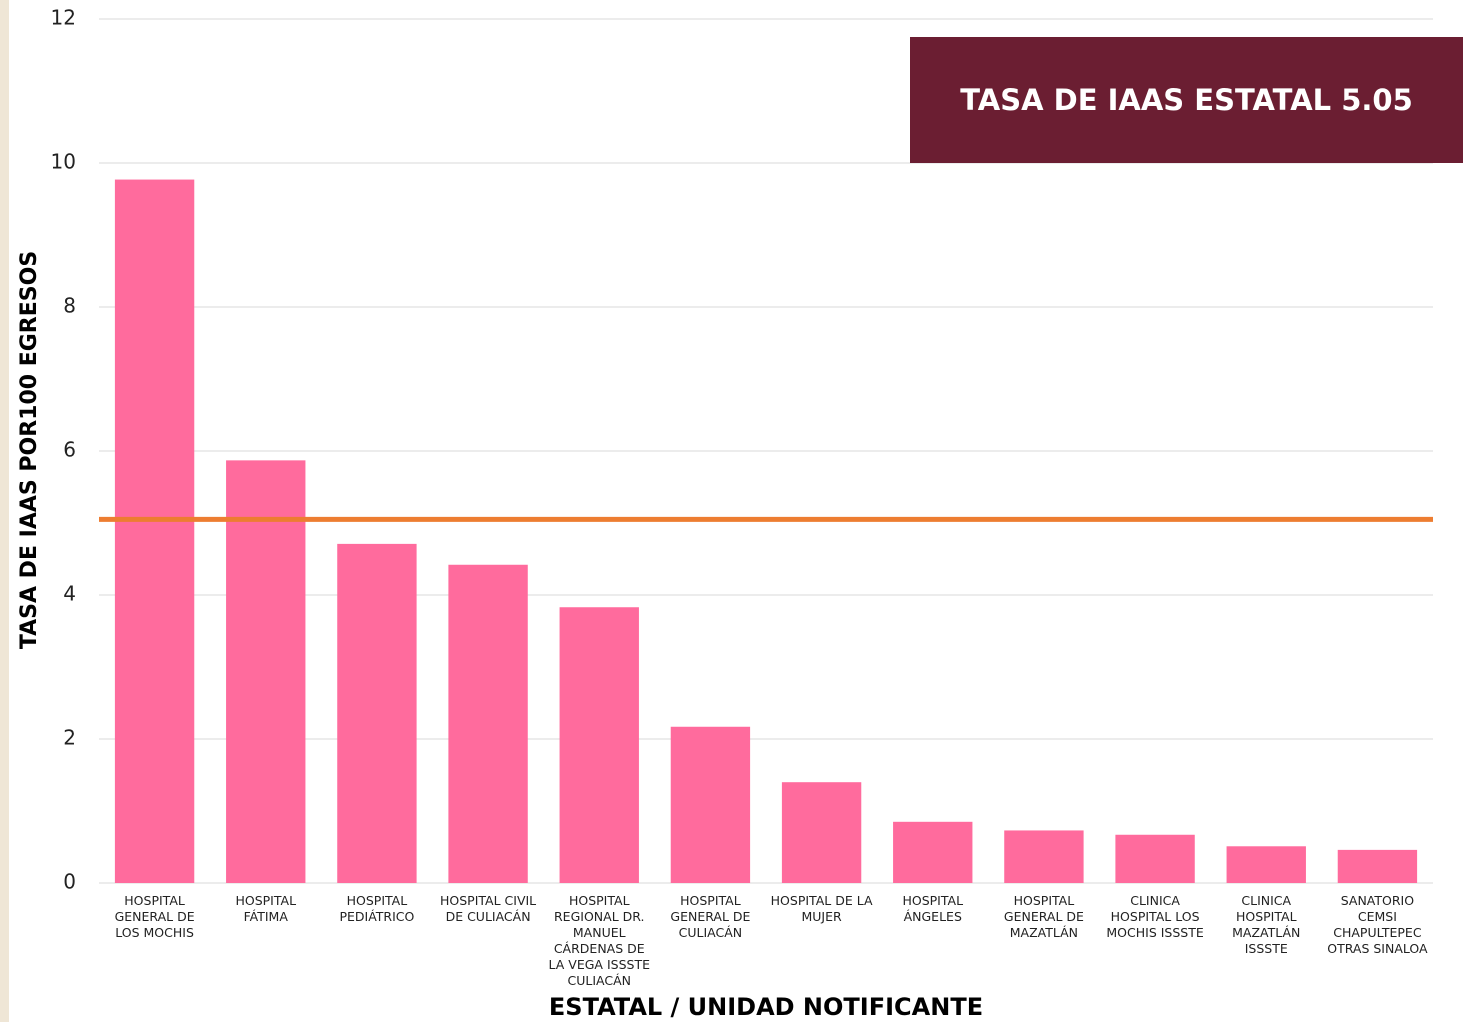  I want to click on y-tick-label: 10, so click(63, 162).